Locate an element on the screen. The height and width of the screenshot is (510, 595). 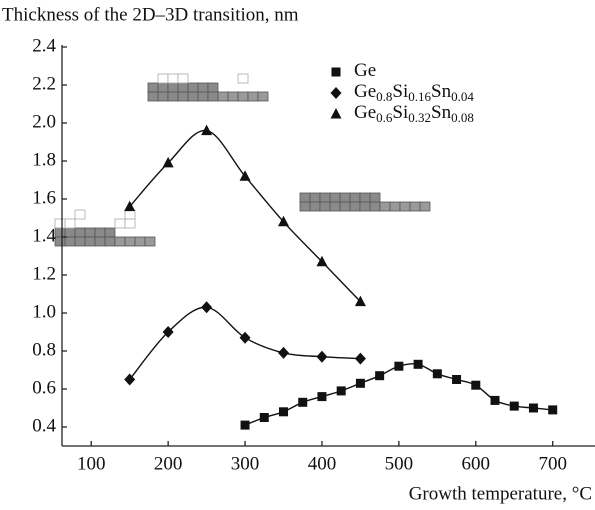
y-tick-label: 1.4 is located at coordinates (44, 235).